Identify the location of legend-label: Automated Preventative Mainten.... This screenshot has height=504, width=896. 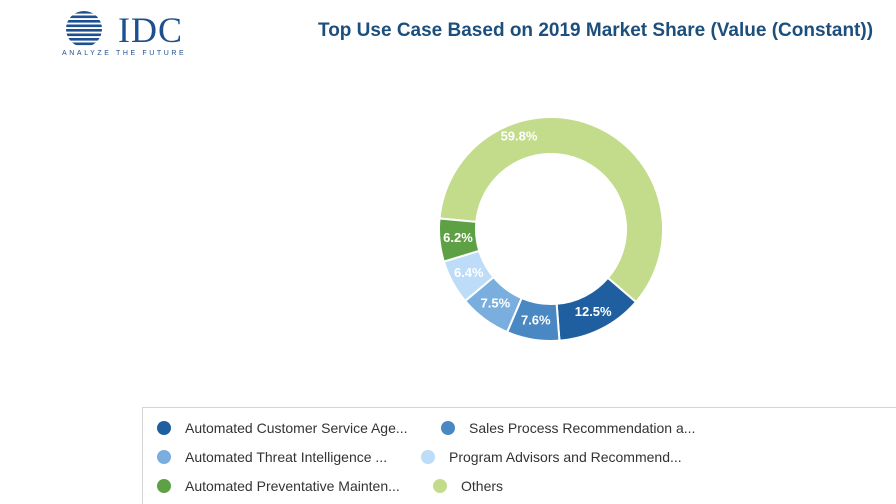
(292, 486).